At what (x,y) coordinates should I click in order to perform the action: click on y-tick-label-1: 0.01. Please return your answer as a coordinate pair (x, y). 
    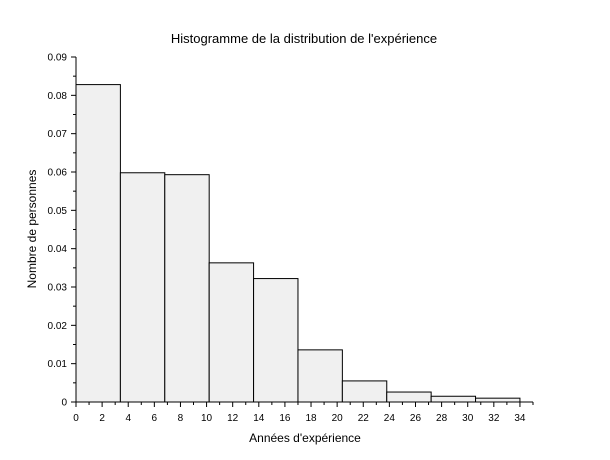
    Looking at the image, I should click on (58, 364).